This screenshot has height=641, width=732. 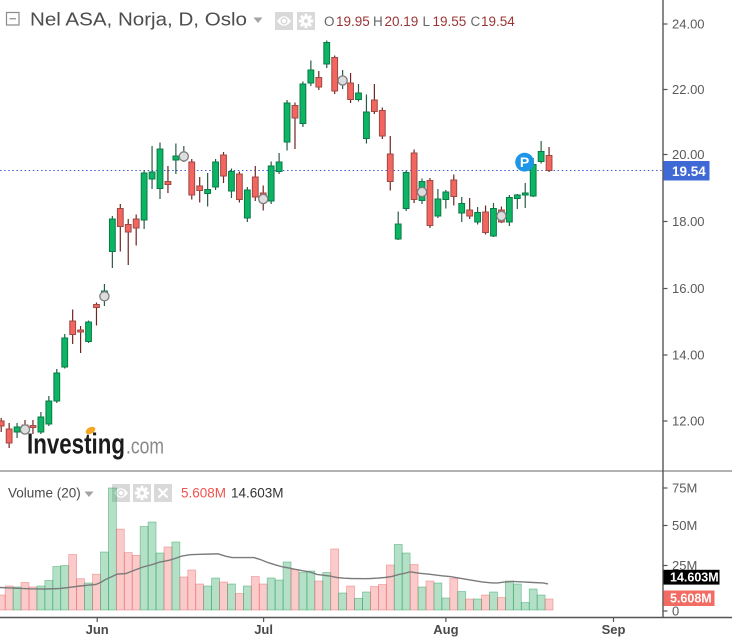 What do you see at coordinates (76, 445) in the screenshot?
I see `svg-text: Investing` at bounding box center [76, 445].